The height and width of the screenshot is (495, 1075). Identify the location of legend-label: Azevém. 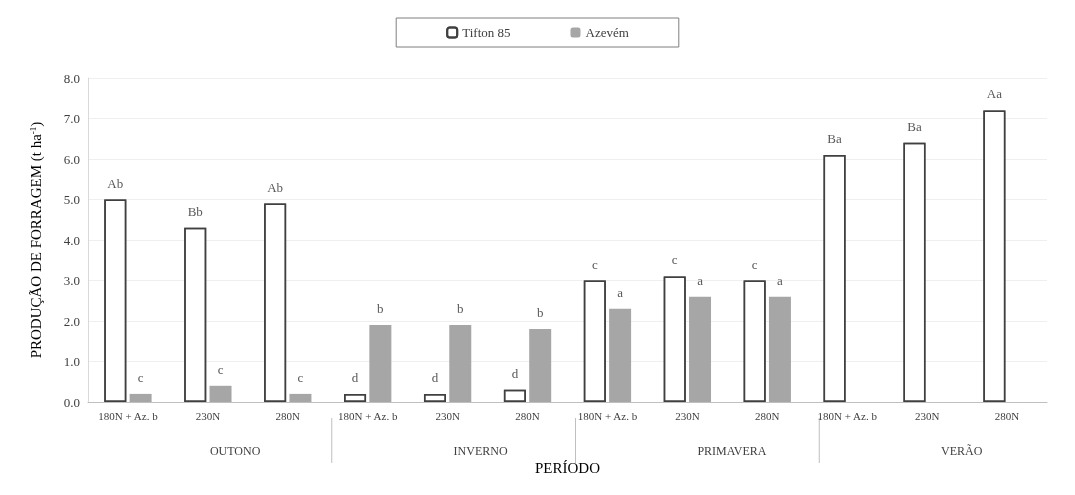
(607, 32).